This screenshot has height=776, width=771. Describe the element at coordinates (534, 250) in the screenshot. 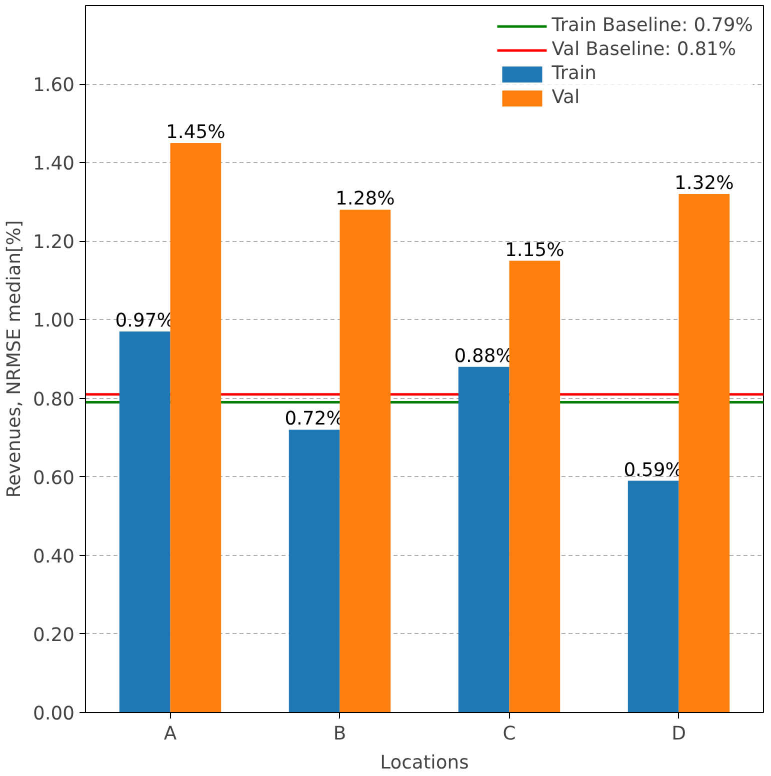

I see `data-label: 1.15%` at that location.